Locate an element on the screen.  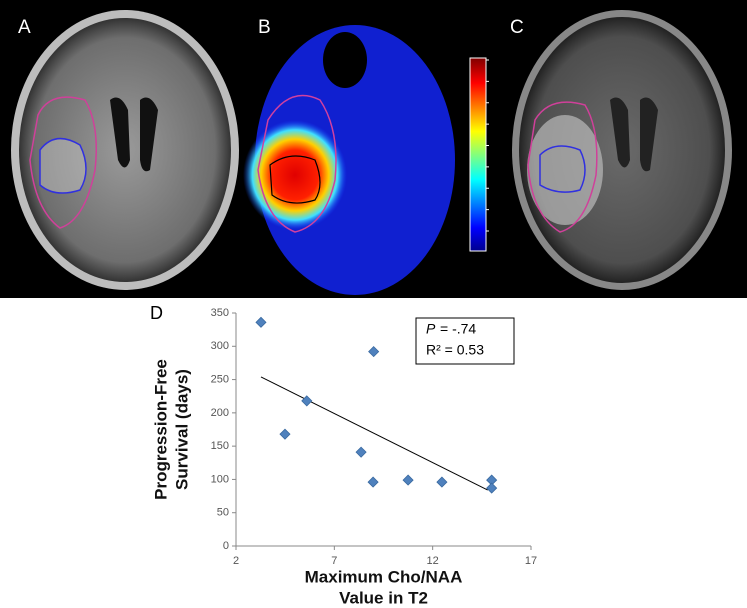
mri-panel-a: A is located at coordinates (125, 150).